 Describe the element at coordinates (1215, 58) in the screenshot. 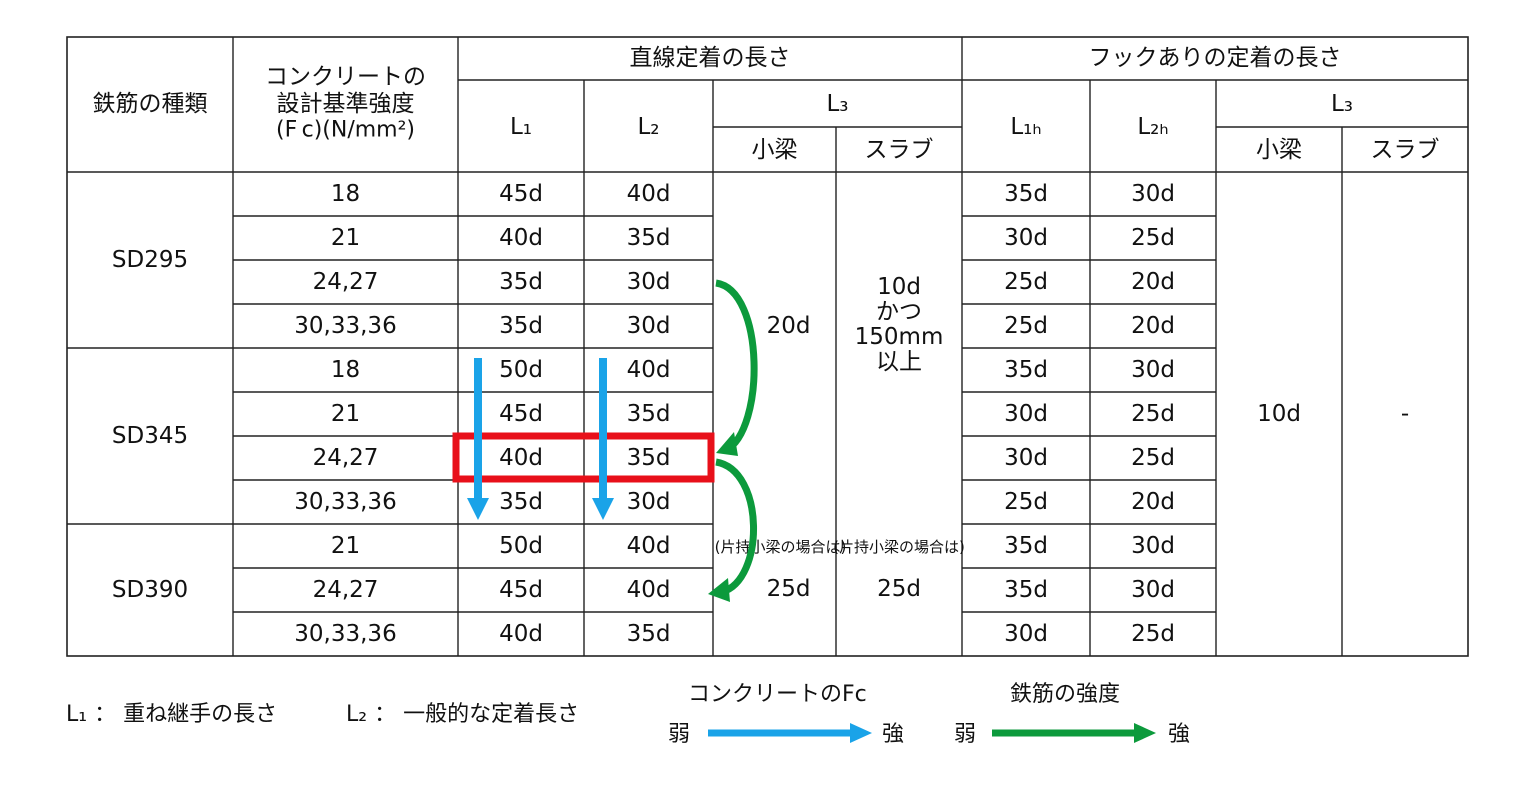

I see `hook-anchorage-header: フックありの定着の長さ` at that location.